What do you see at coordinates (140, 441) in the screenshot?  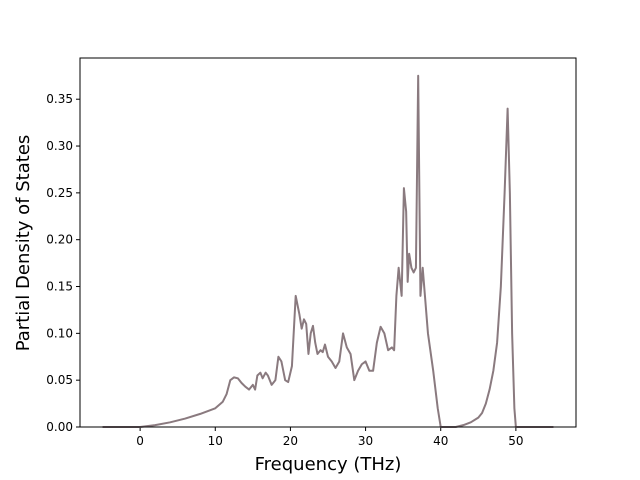 I see `x-tick-label: 0` at bounding box center [140, 441].